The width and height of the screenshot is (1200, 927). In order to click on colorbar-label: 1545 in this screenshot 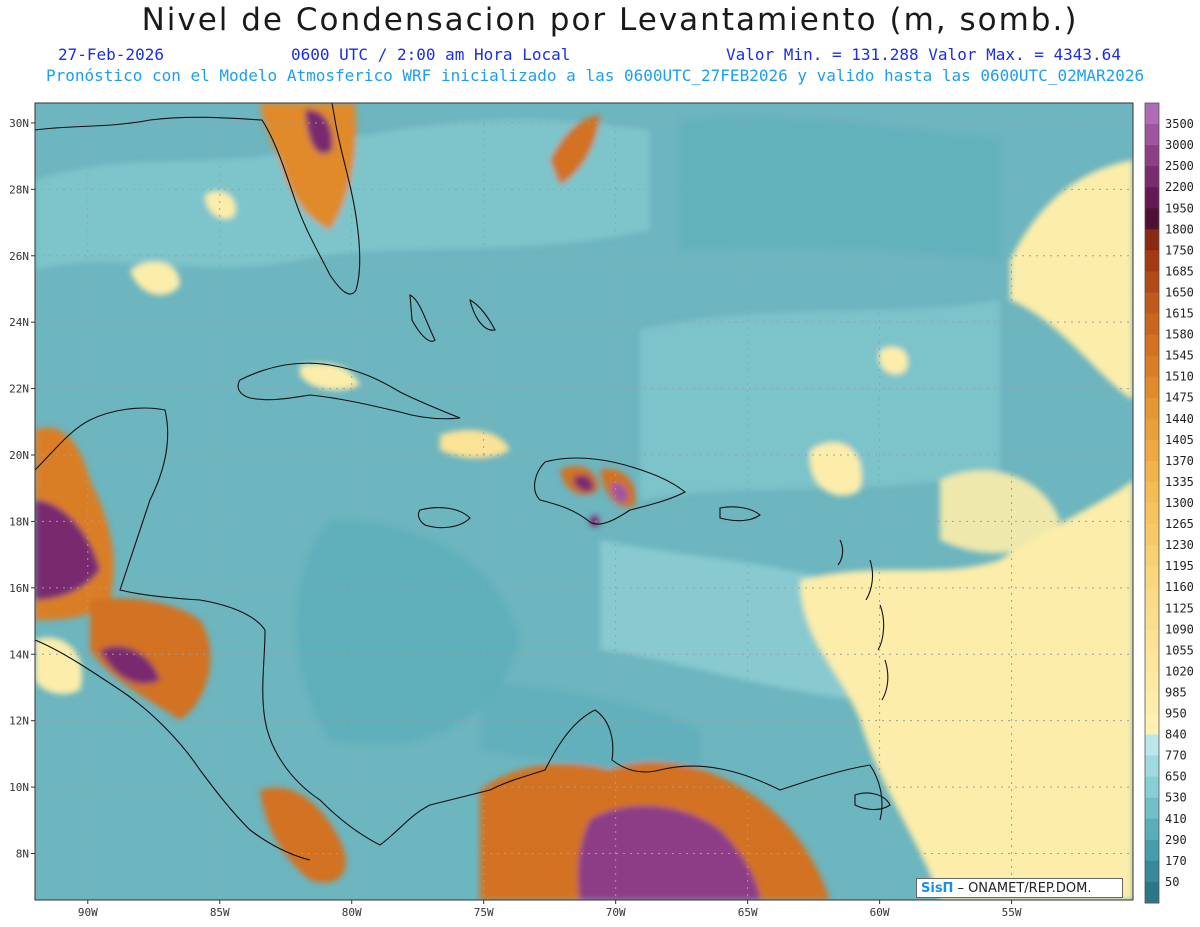, I will do `click(1179, 356)`.